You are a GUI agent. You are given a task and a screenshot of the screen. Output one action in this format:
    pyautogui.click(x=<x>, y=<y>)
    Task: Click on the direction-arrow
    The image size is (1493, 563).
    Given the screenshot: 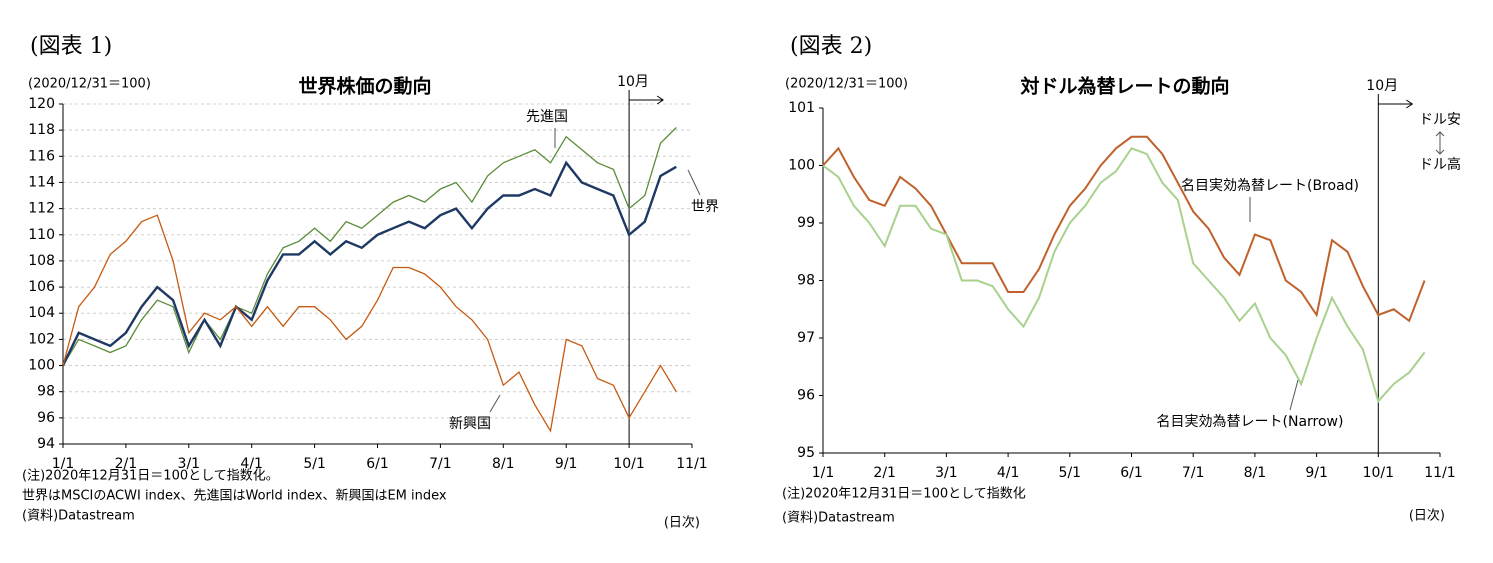 What is the action you would take?
    pyautogui.click(x=1440, y=143)
    